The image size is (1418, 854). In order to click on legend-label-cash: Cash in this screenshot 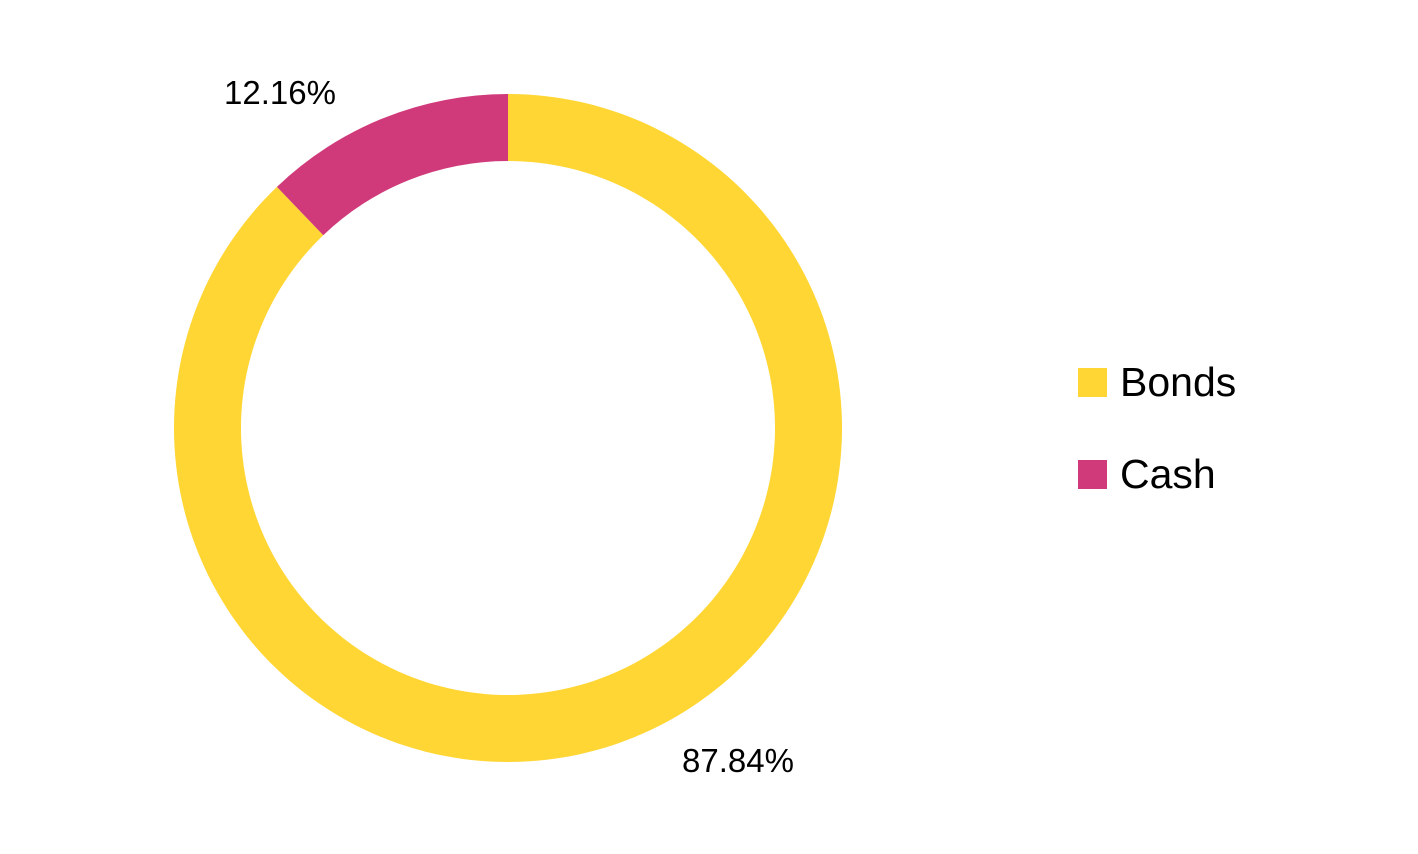, I will do `click(1168, 474)`.